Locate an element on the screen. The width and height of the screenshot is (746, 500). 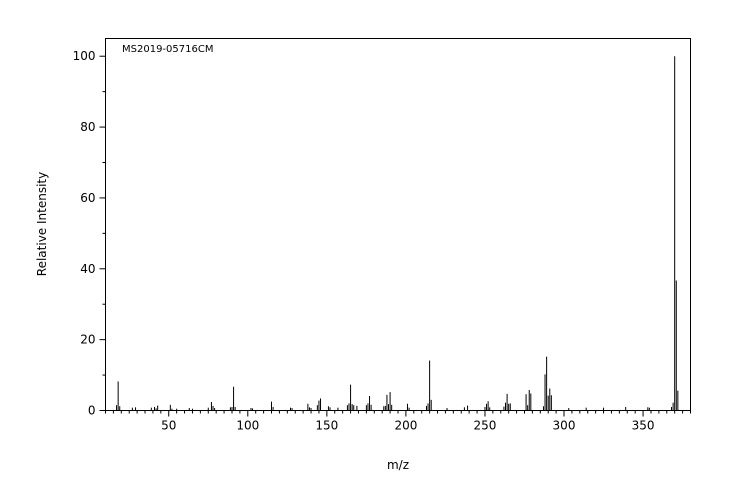
y-tick-label: 80 is located at coordinates (87, 127).